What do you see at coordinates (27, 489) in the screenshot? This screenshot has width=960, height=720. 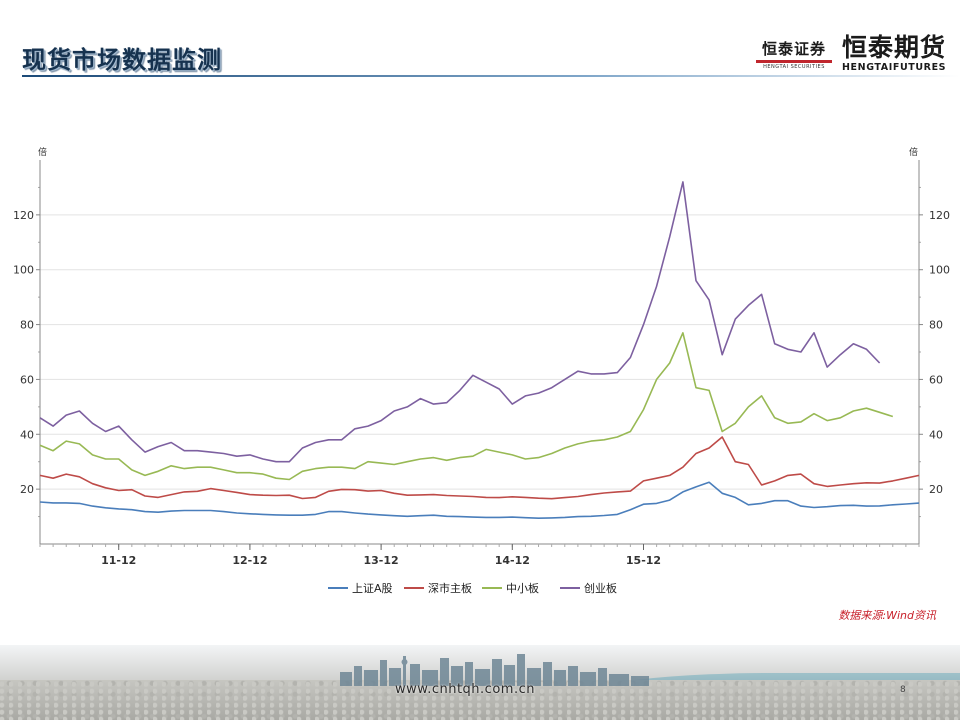 I see `y-tick-label-left-20: 20` at bounding box center [27, 489].